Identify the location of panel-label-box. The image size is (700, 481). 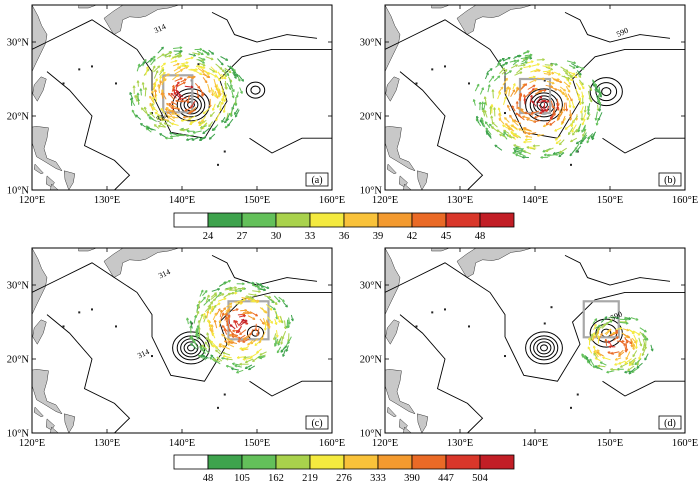
(670, 422).